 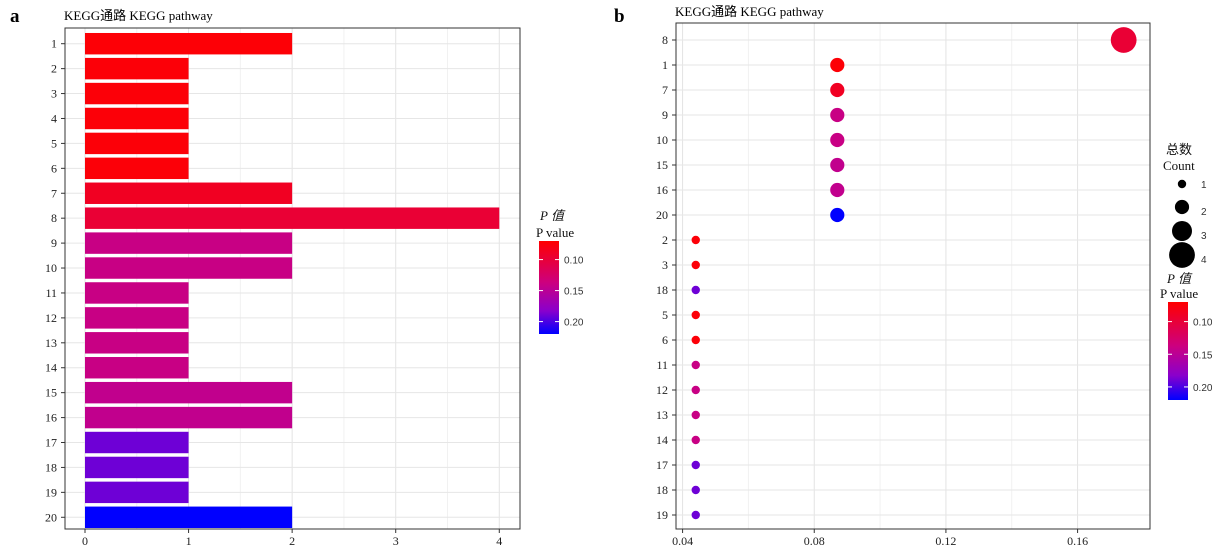 What do you see at coordinates (51, 393) in the screenshot?
I see `panel-a-y-tick-label: 15` at bounding box center [51, 393].